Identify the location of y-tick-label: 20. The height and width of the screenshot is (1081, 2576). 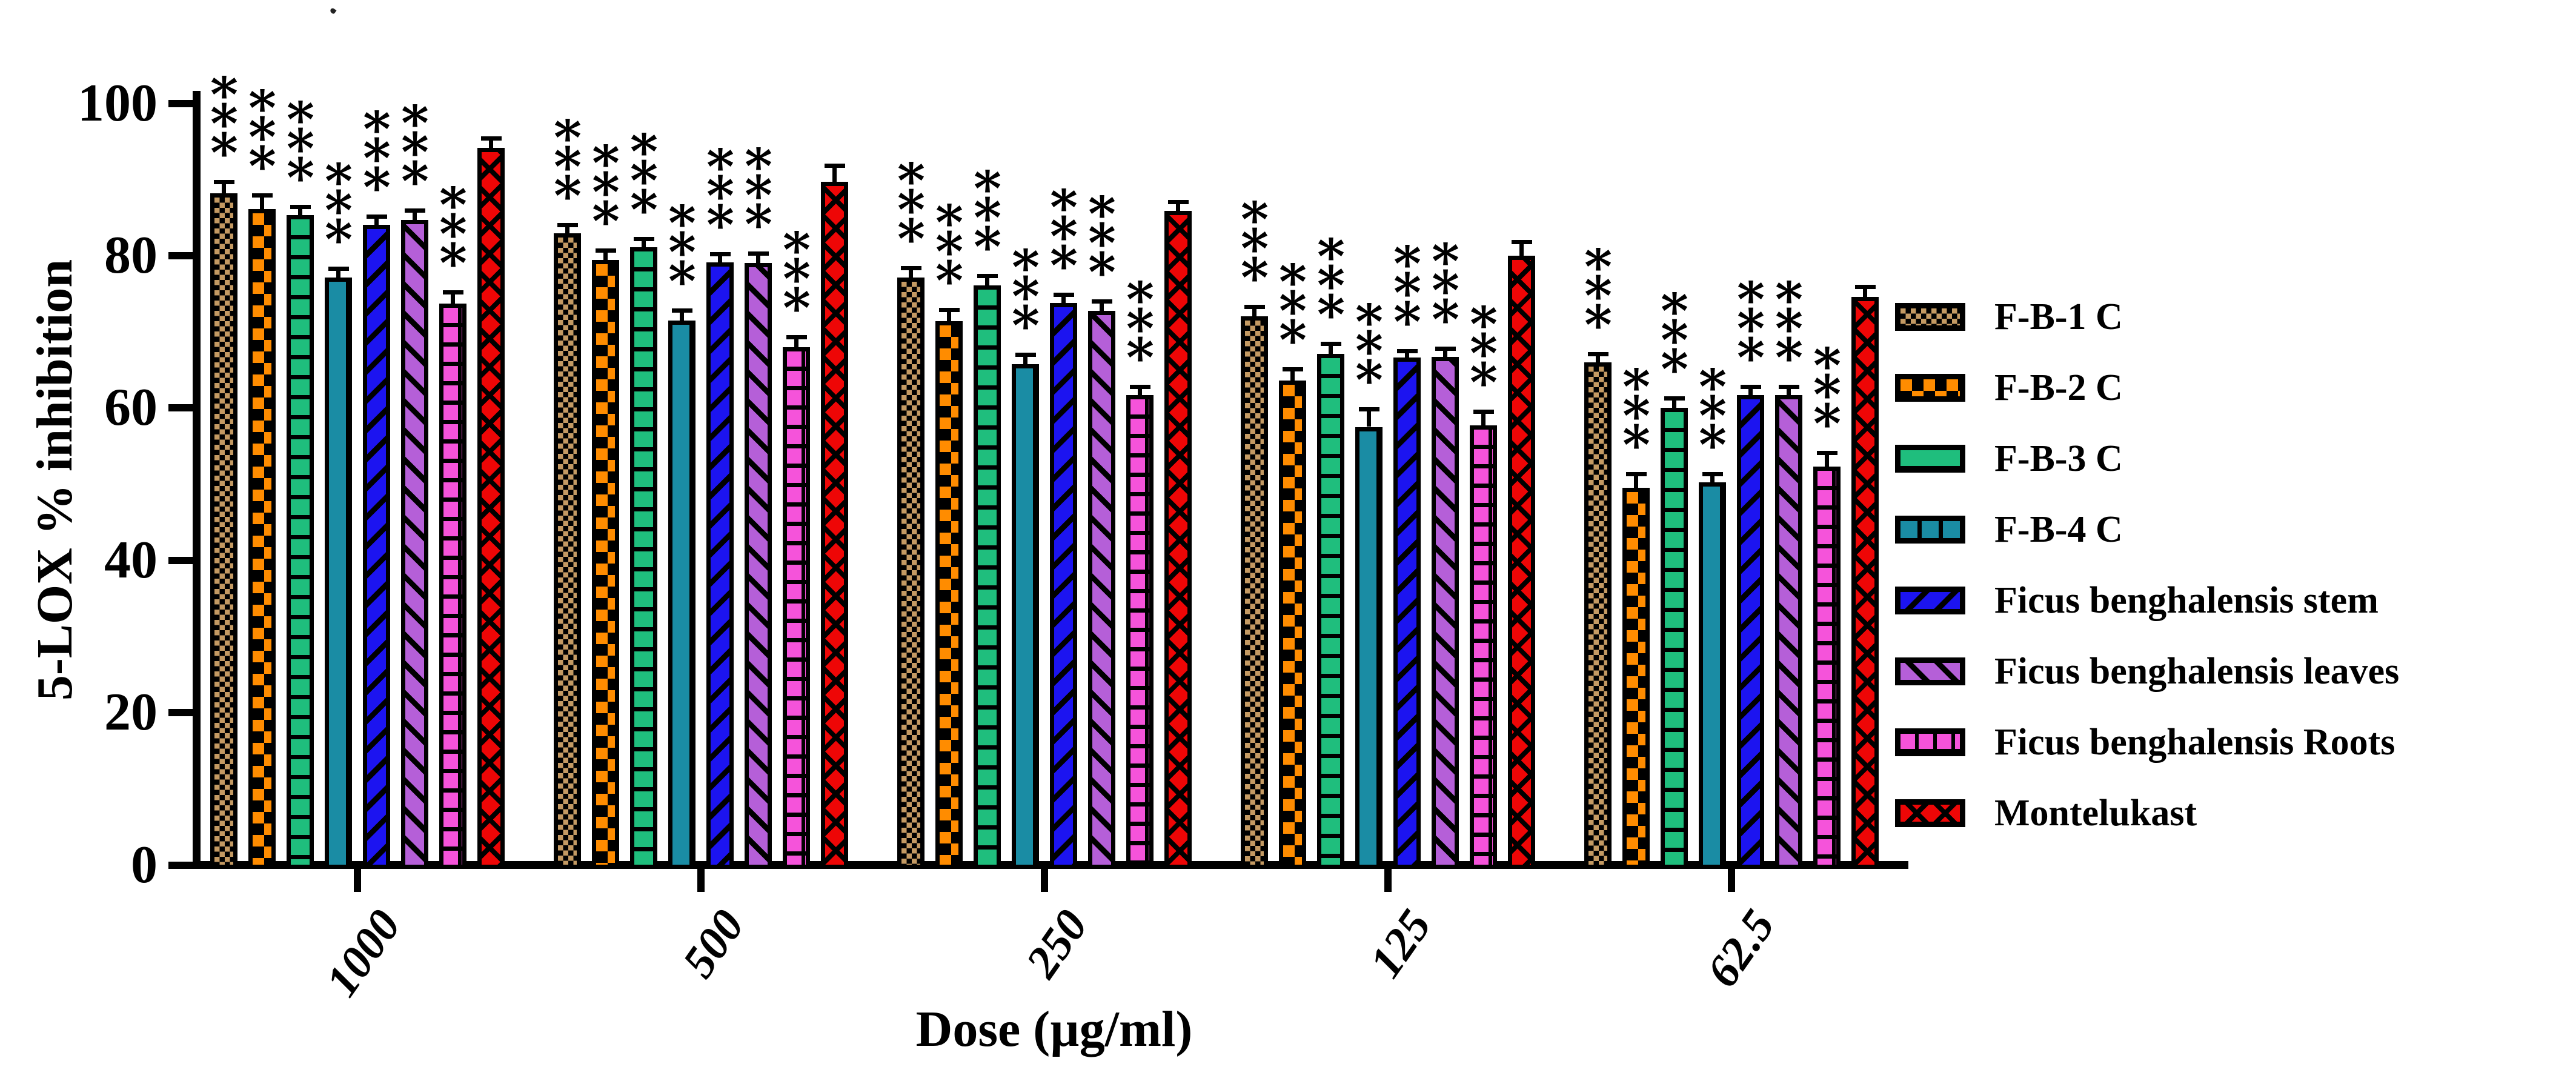
(131, 712).